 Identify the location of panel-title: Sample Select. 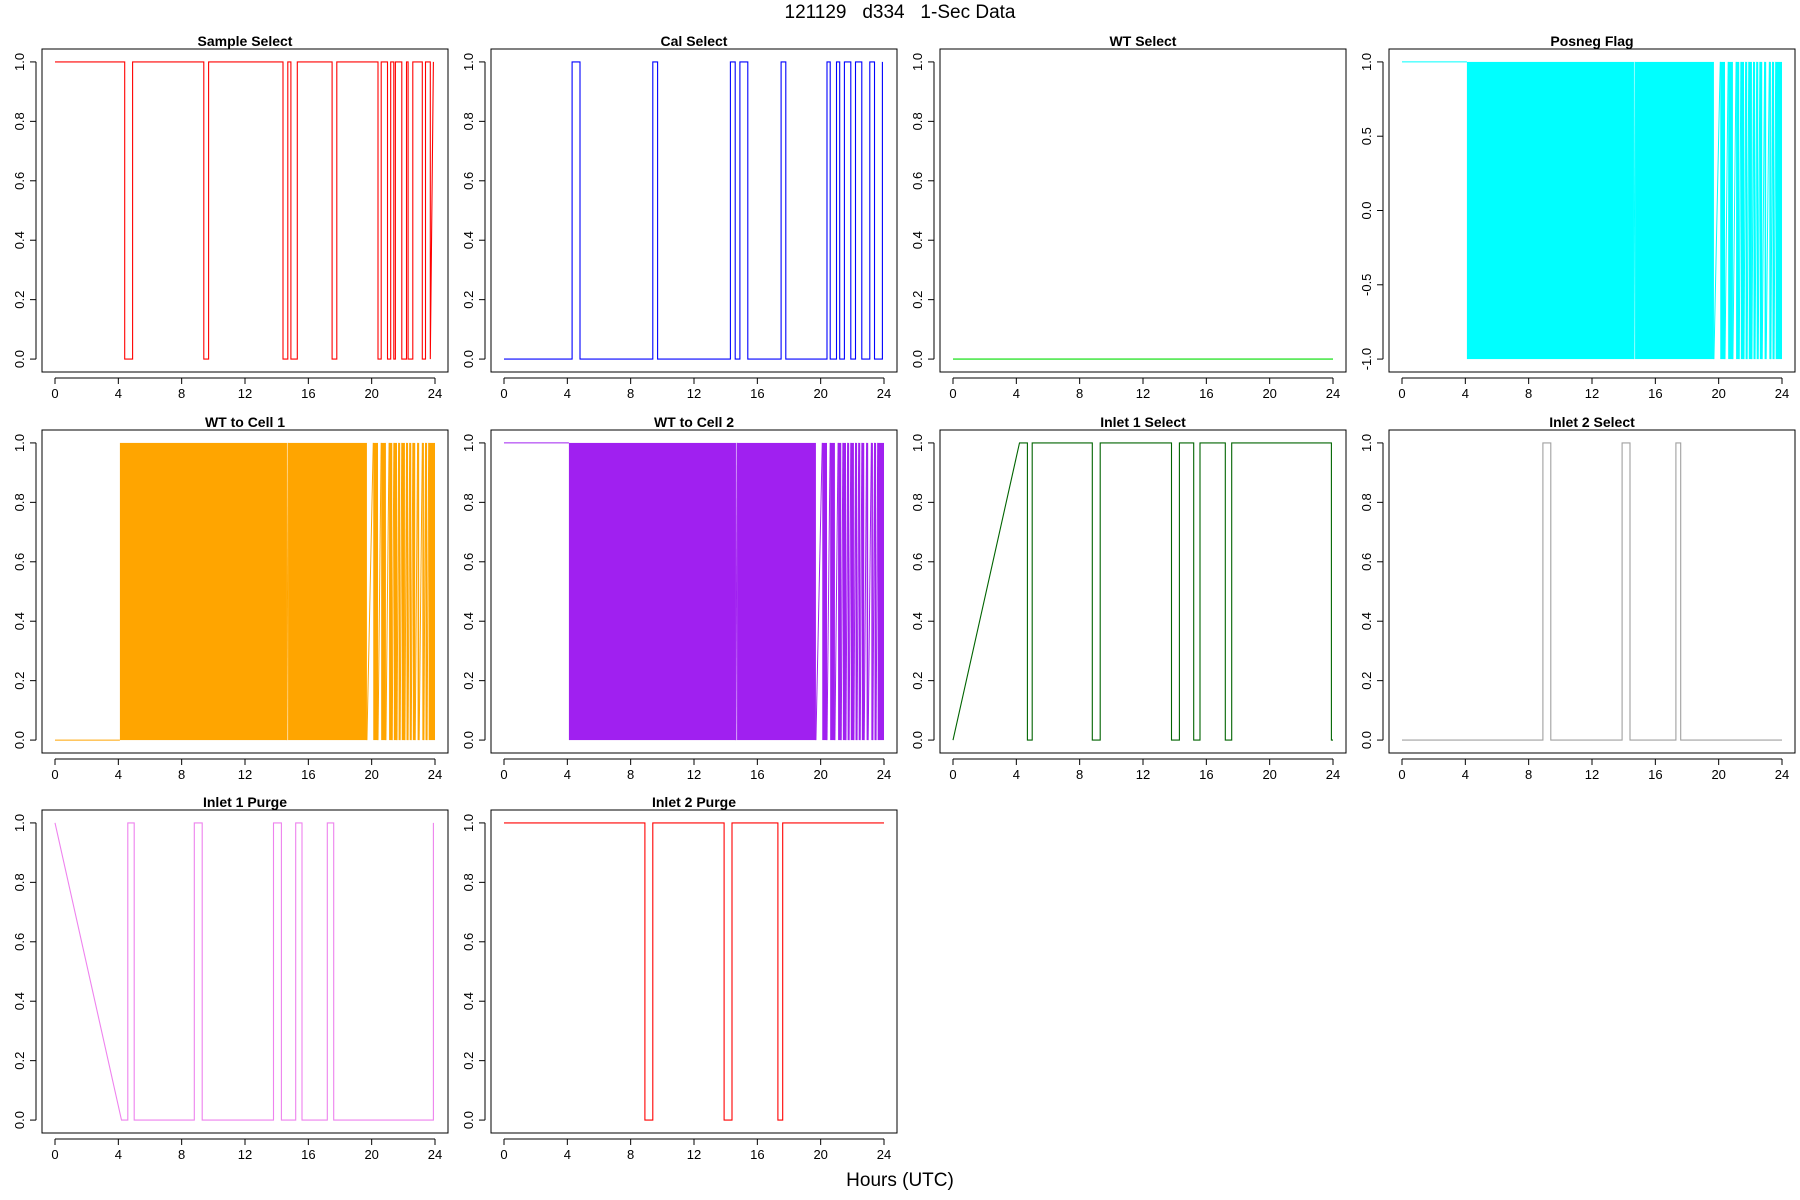
(245, 41).